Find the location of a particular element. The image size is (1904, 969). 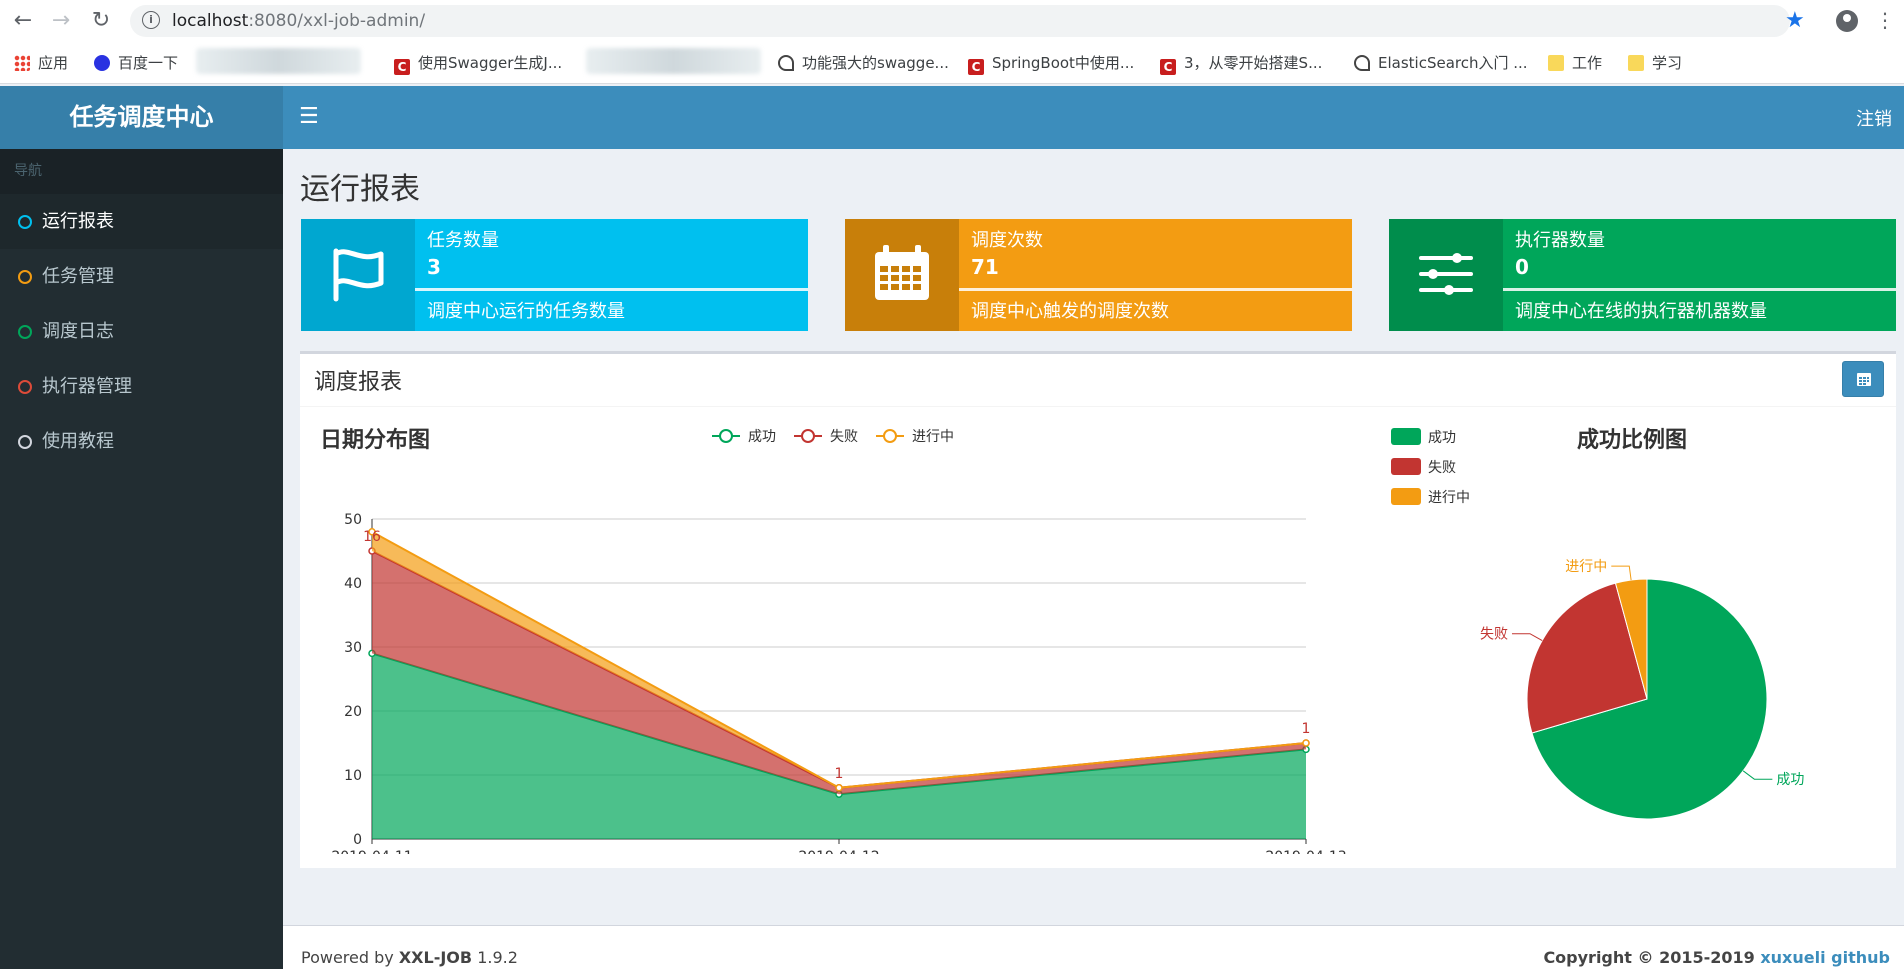

bookmark-folder-work: 工作 is located at coordinates (1575, 63).